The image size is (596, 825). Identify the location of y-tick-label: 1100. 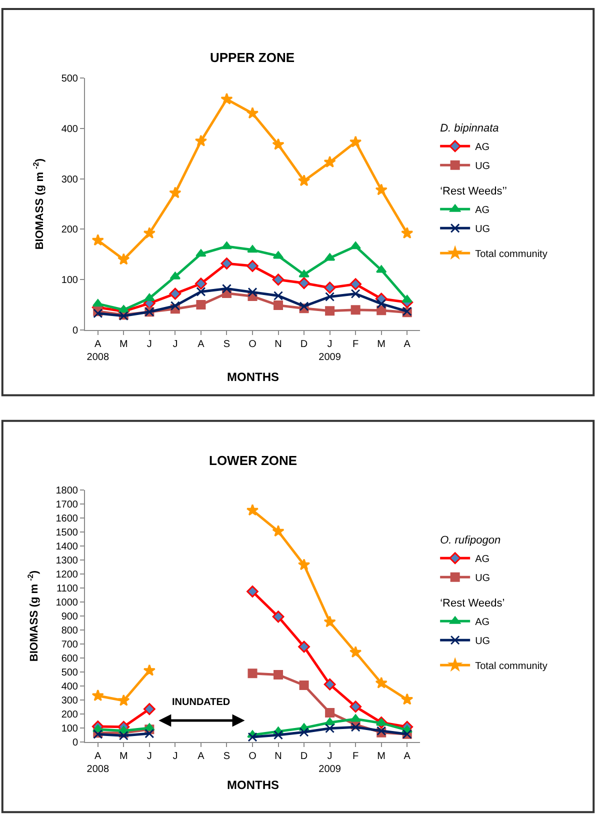
(67, 588).